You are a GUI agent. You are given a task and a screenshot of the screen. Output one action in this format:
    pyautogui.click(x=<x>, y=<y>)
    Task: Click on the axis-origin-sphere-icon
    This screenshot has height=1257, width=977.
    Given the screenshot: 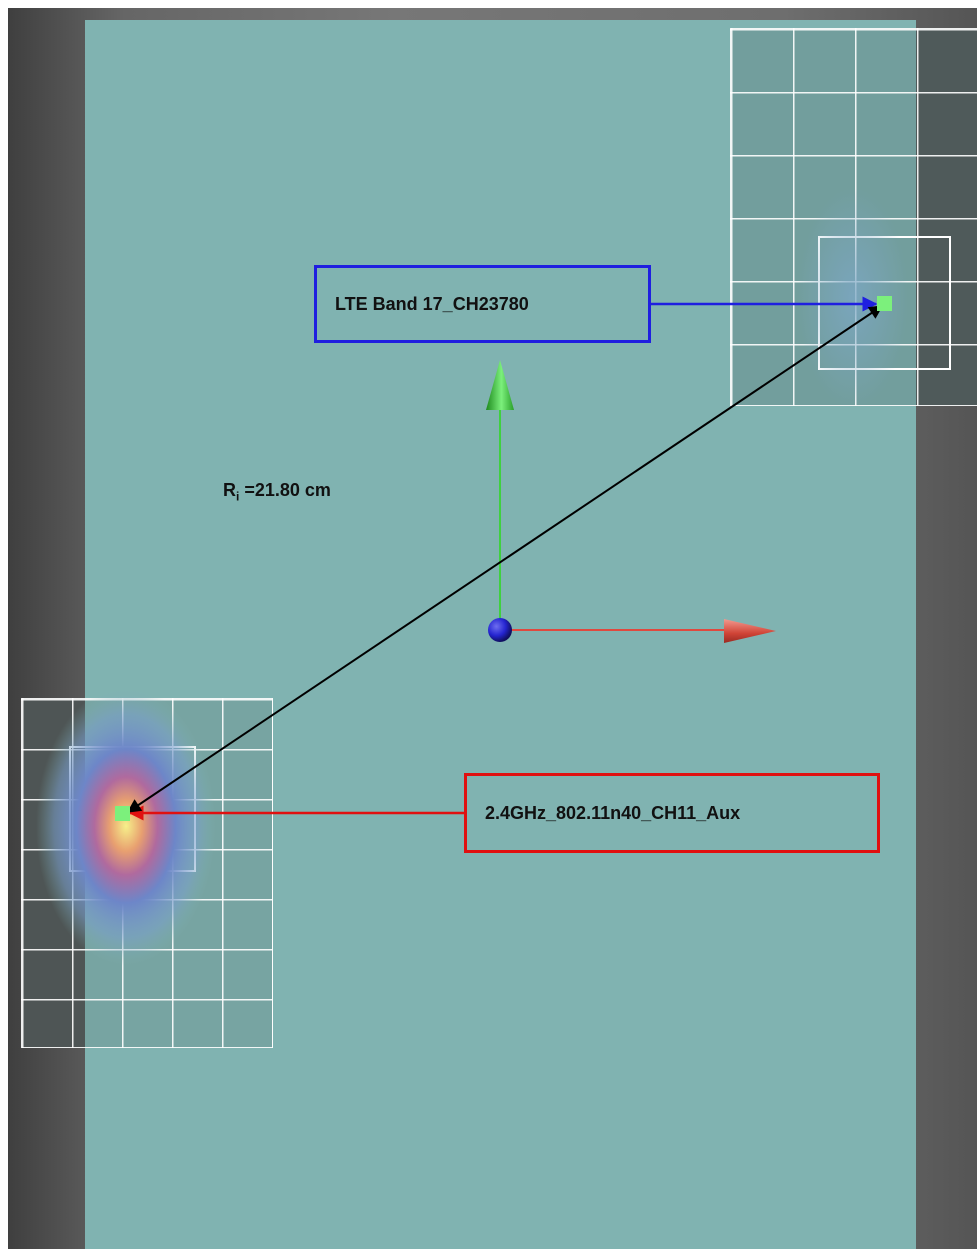 What is the action you would take?
    pyautogui.click(x=500, y=630)
    